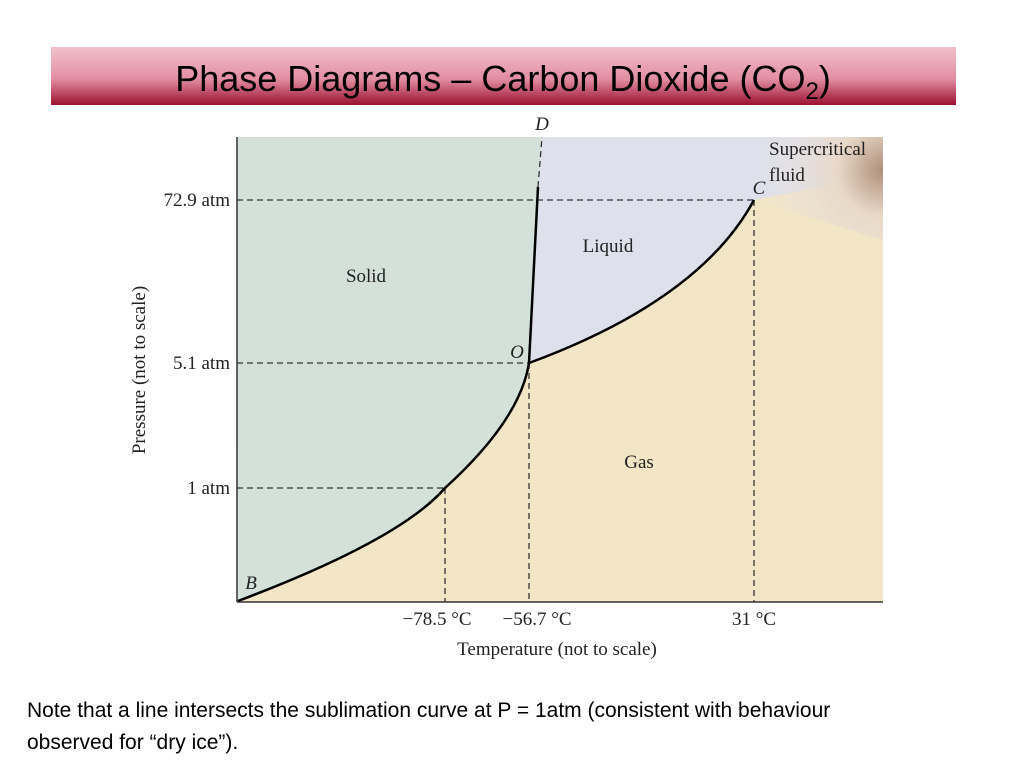  I want to click on pressure-label: 1 atm, so click(208, 488).